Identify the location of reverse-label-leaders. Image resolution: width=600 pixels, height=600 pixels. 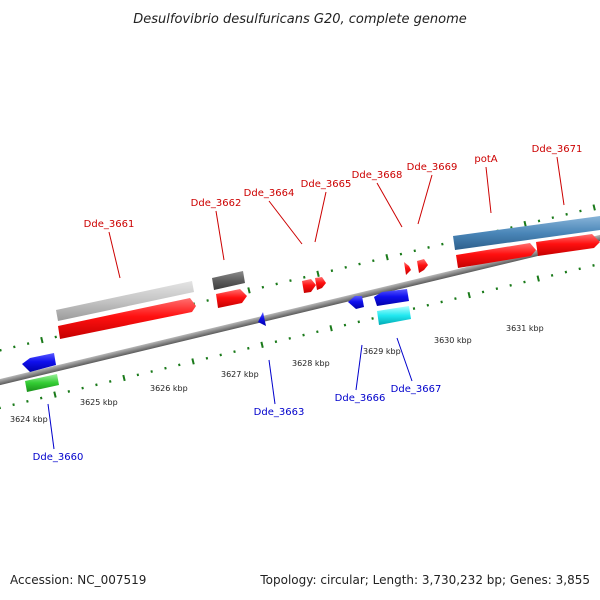
(230, 393).